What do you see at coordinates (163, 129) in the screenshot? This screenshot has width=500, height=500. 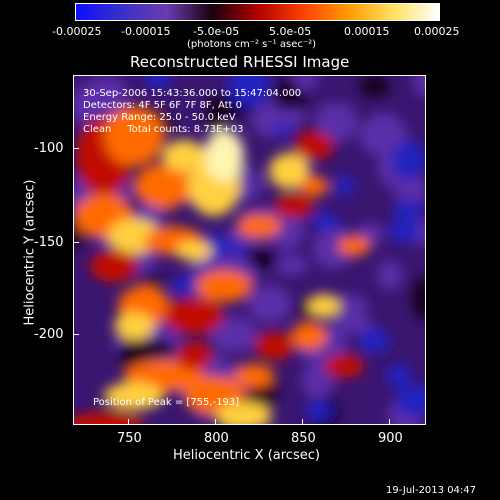 I see `clean-counts-annotation: Clean Total counts: 8.73E+03` at bounding box center [163, 129].